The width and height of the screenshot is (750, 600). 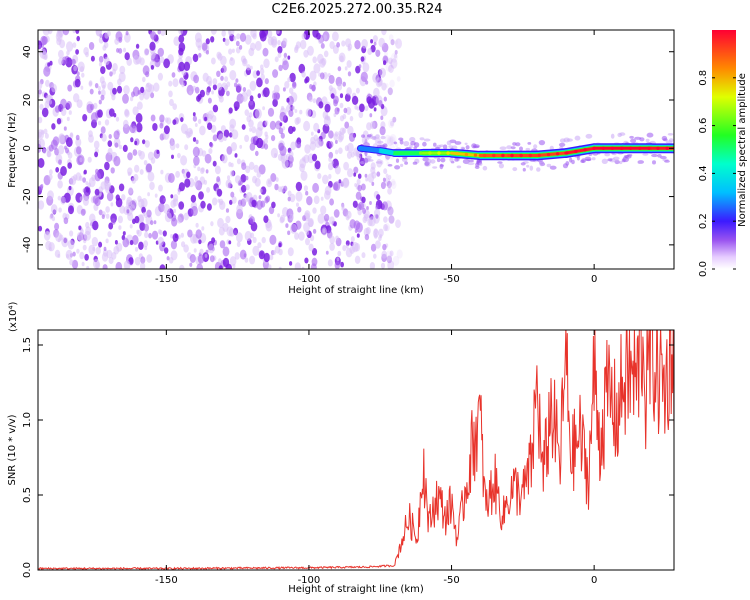 I want to click on x-tick-label: -100, so click(x=309, y=279).